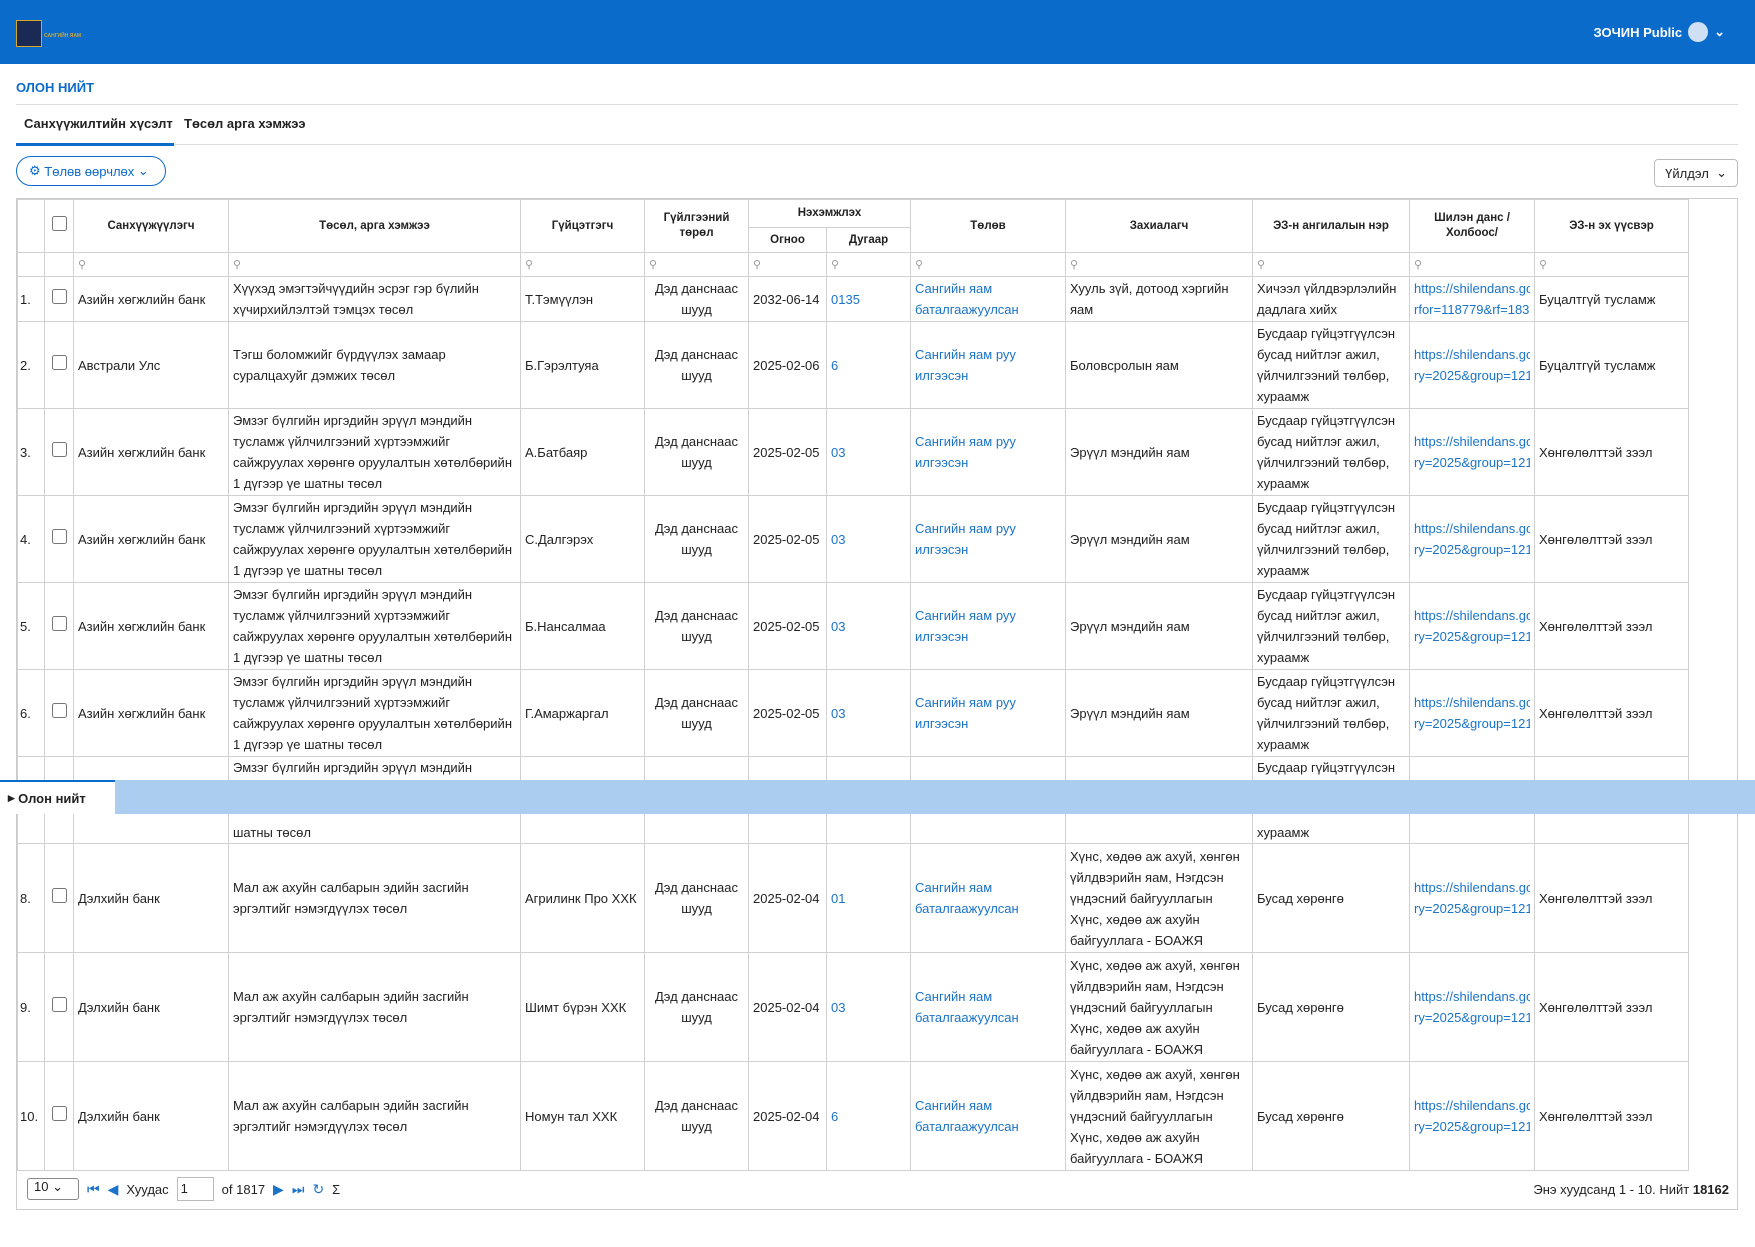 This screenshot has height=1247, width=1755. Describe the element at coordinates (838, 898) in the screenshot. I see `cell-text: 01` at that location.